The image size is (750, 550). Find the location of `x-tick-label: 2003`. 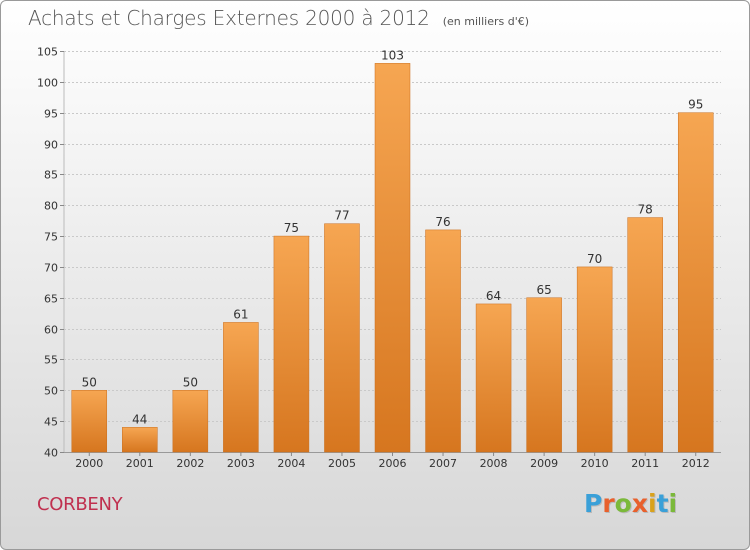

x-tick-label: 2003 is located at coordinates (241, 463).